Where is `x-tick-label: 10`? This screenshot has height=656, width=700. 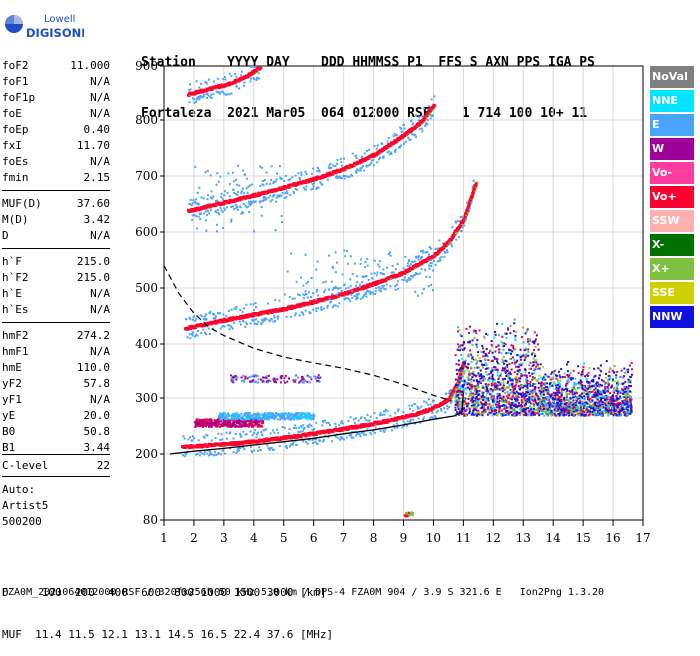
x-tick-label: 10 is located at coordinates (433, 538).